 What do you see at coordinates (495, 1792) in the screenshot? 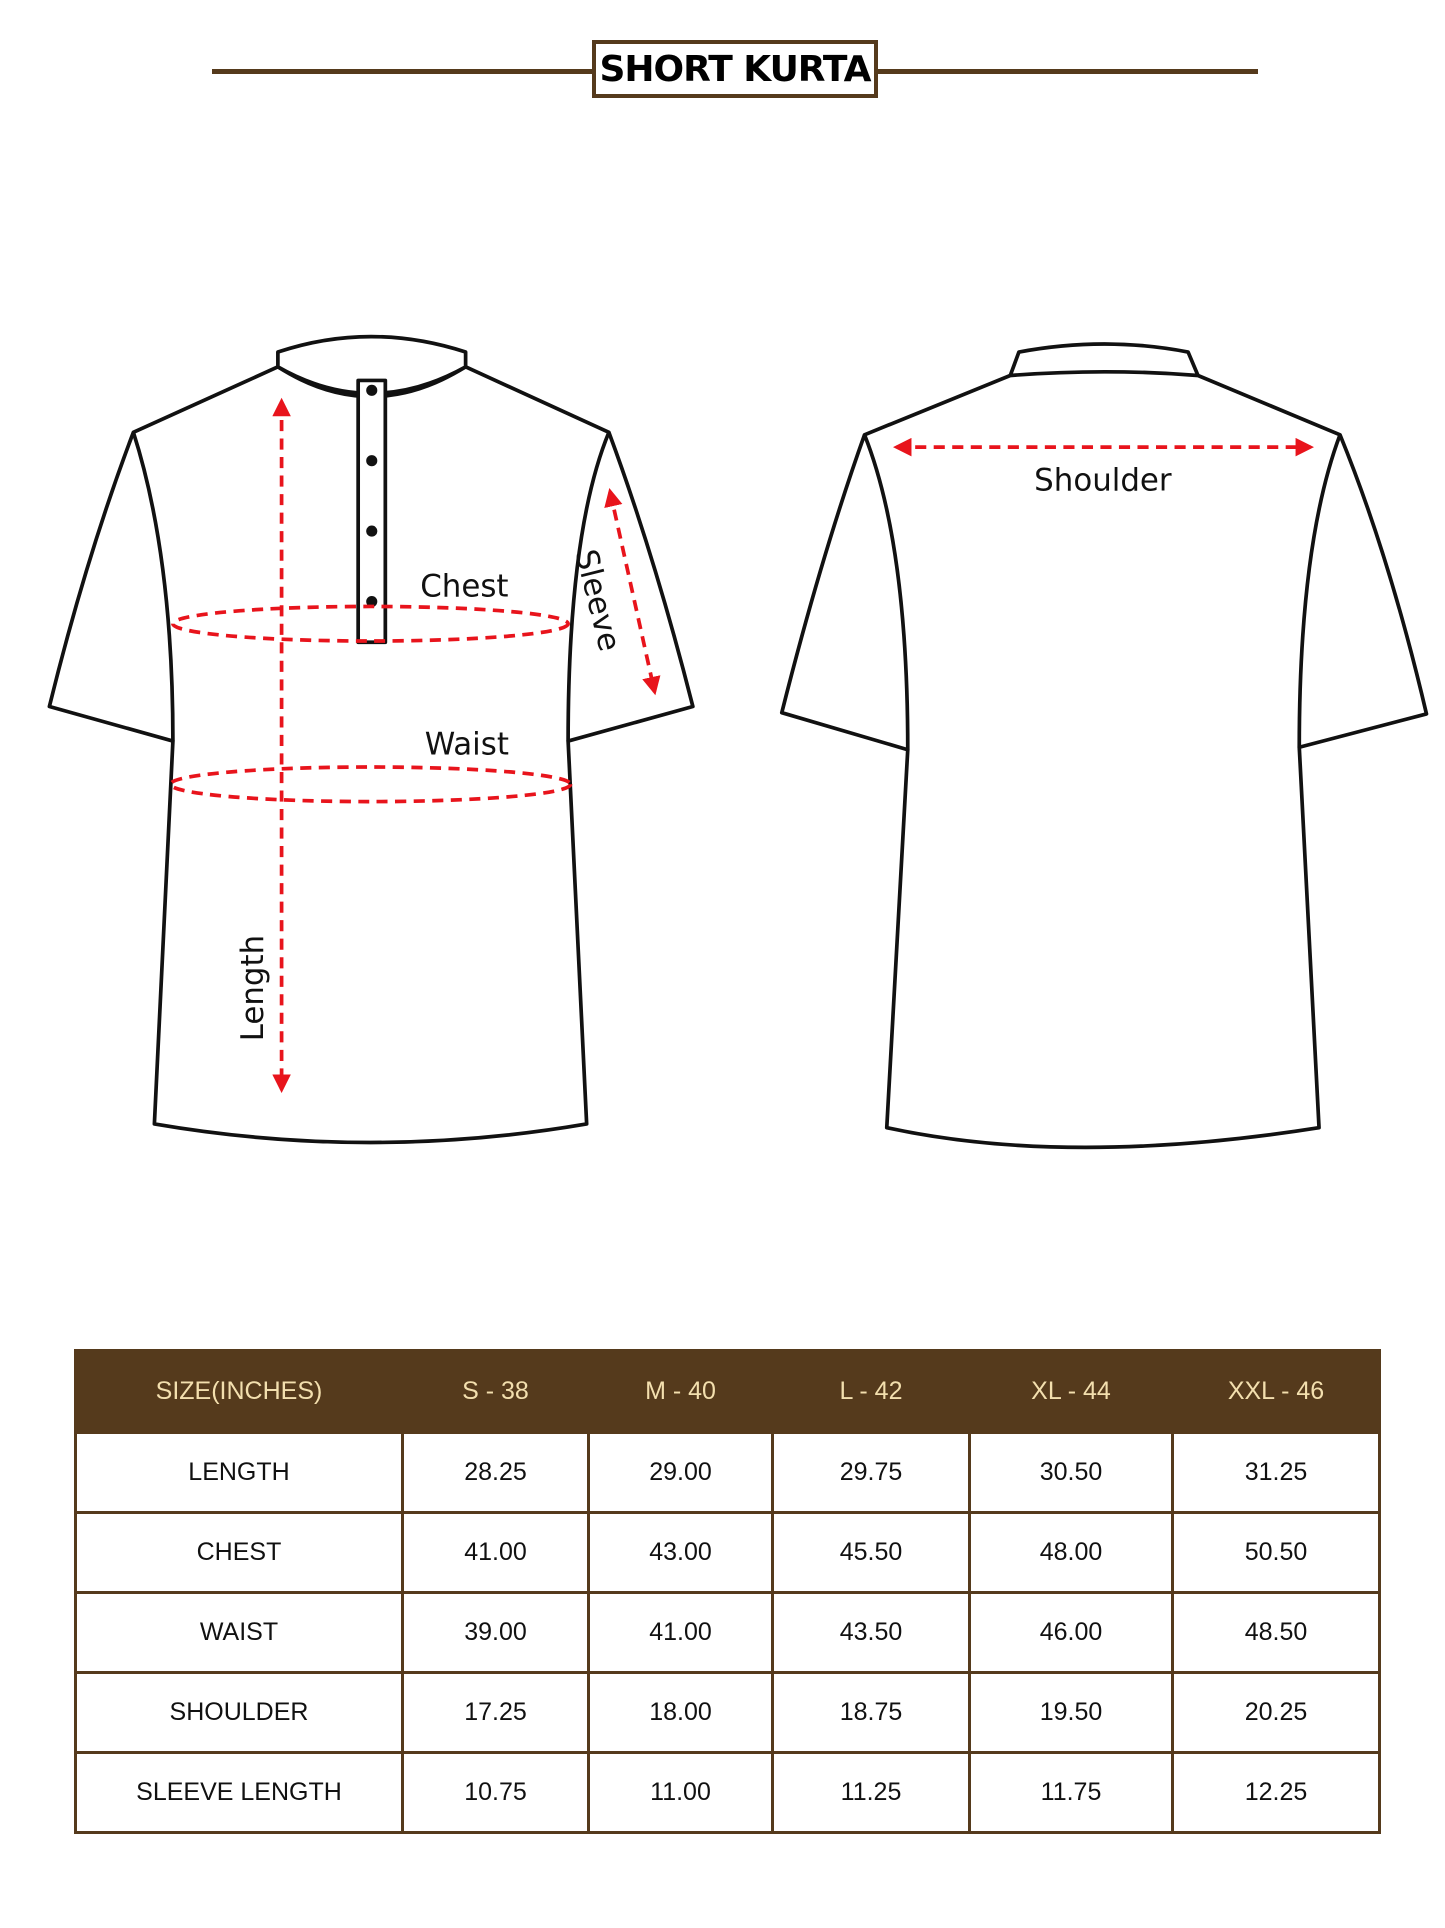
I see `value-cell: 10.75` at bounding box center [495, 1792].